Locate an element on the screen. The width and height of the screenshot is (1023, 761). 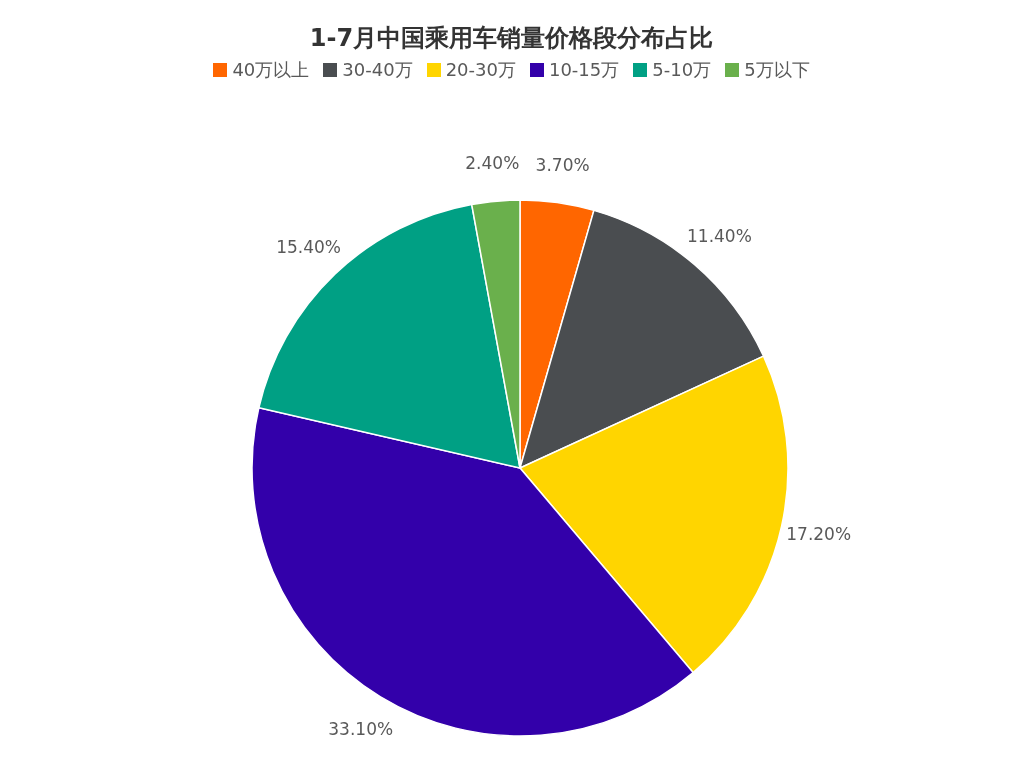
data-label: 17.20% is located at coordinates (819, 534).